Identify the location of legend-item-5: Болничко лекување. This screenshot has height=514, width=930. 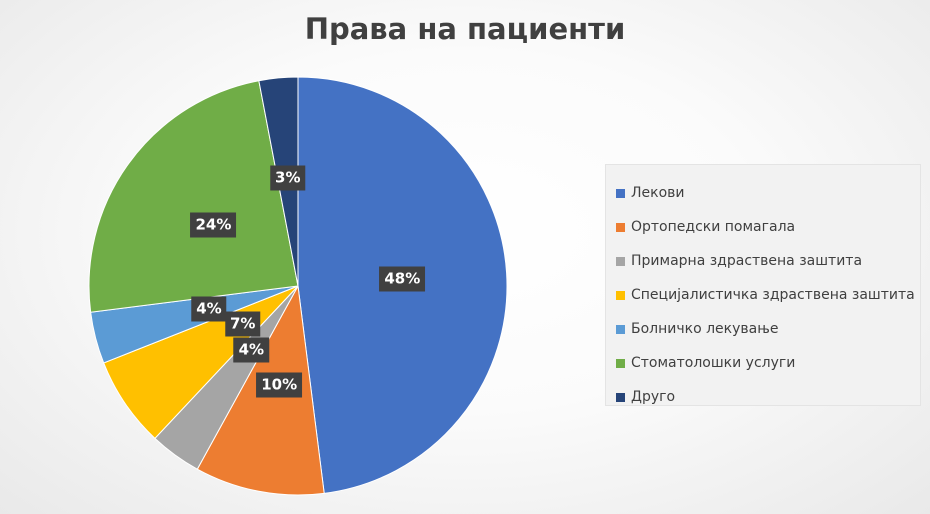
(763, 329).